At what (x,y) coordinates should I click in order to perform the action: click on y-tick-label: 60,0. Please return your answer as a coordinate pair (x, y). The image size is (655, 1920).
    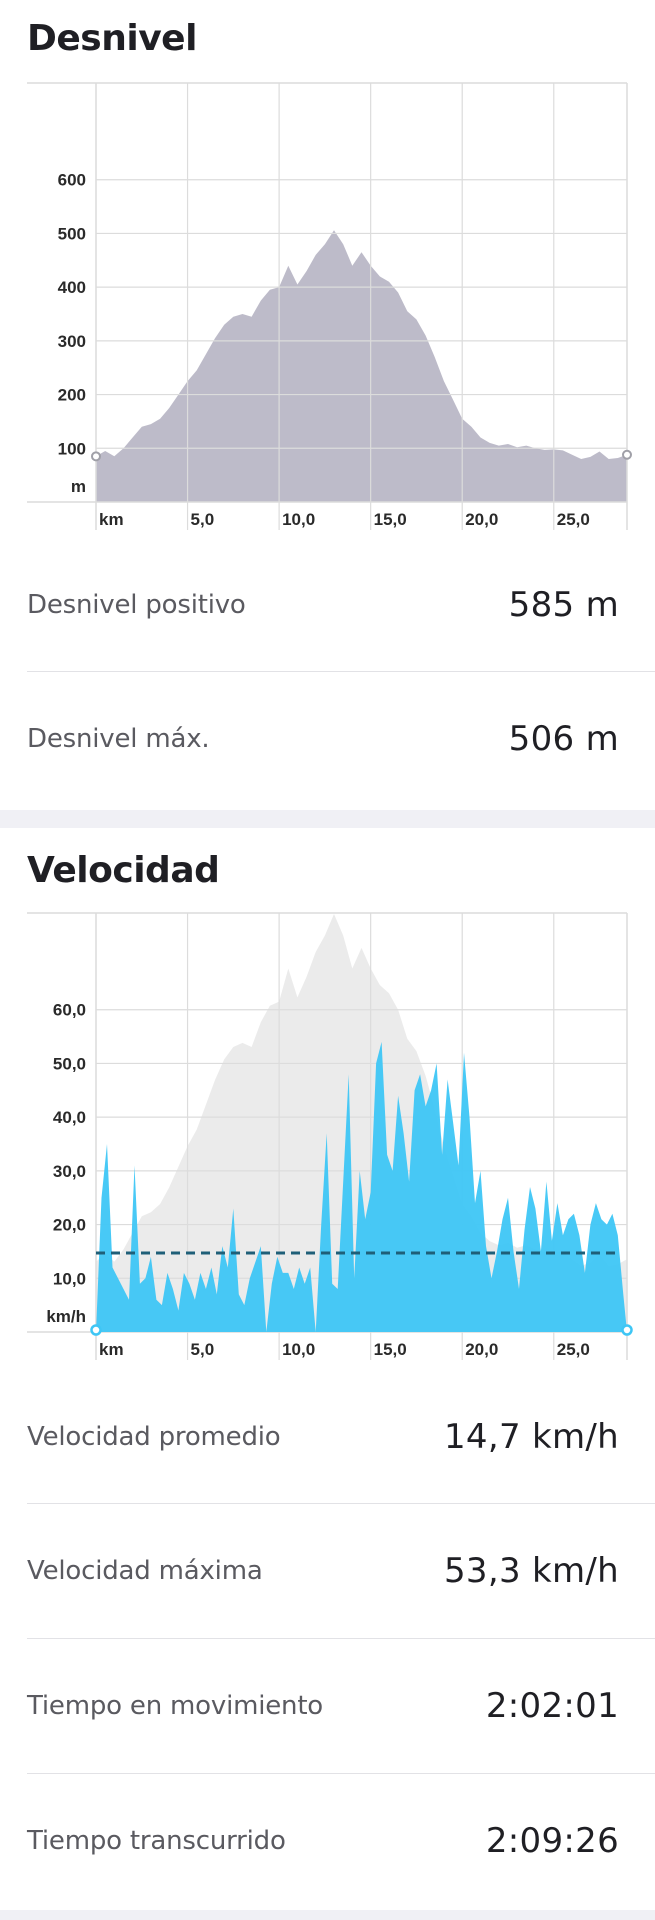
    Looking at the image, I should click on (69, 1010).